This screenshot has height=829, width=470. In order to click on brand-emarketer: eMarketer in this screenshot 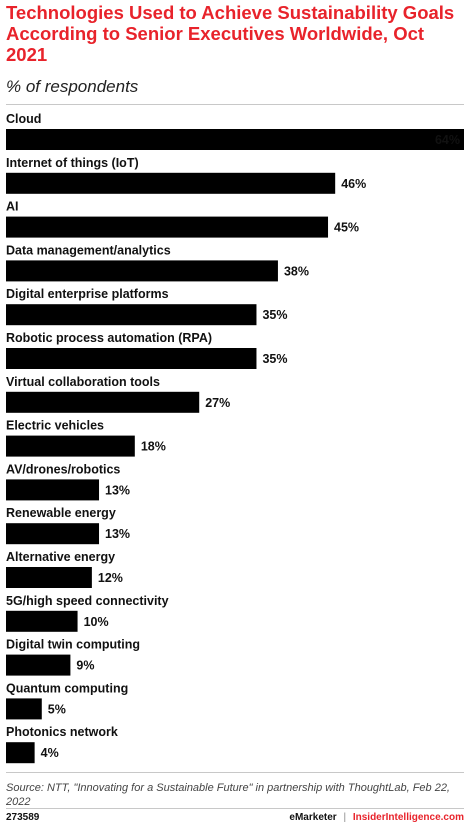, I will do `click(313, 817)`.